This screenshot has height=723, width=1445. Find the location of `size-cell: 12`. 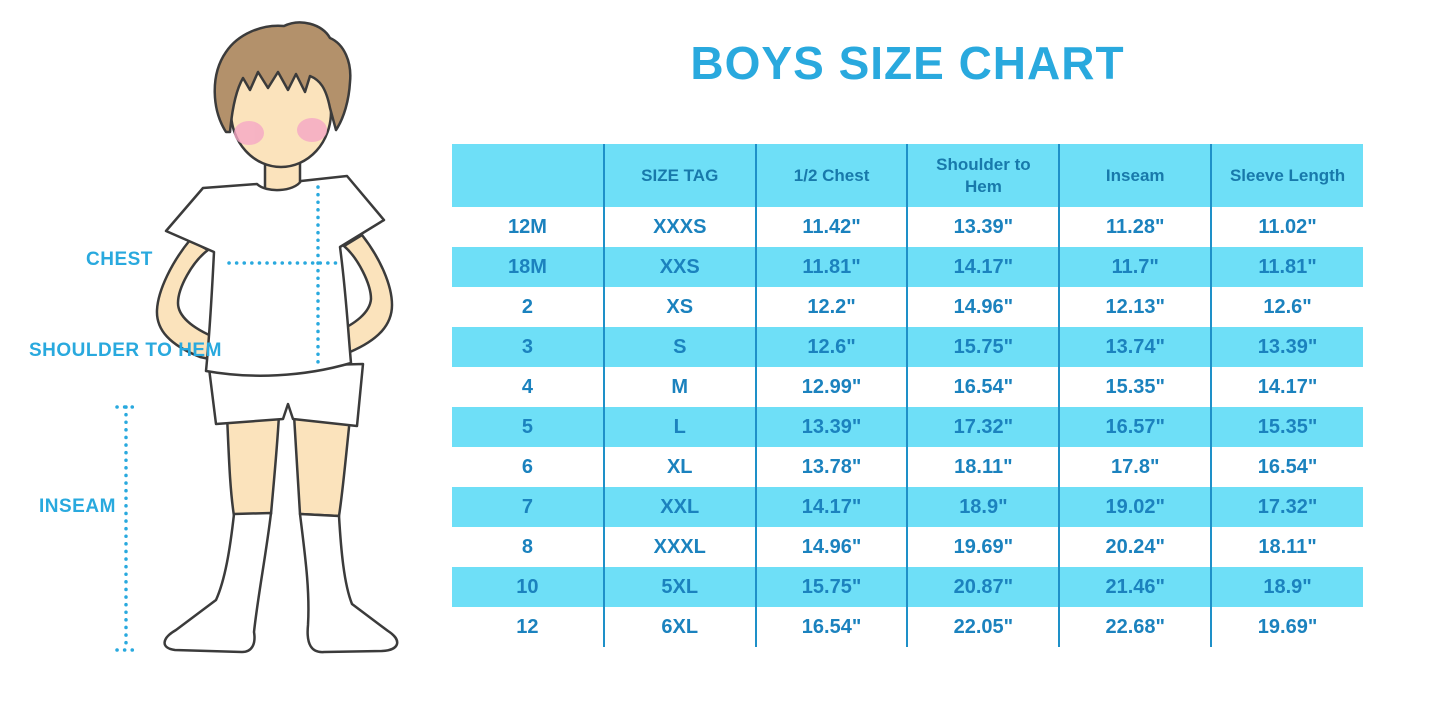

size-cell: 12 is located at coordinates (528, 627).